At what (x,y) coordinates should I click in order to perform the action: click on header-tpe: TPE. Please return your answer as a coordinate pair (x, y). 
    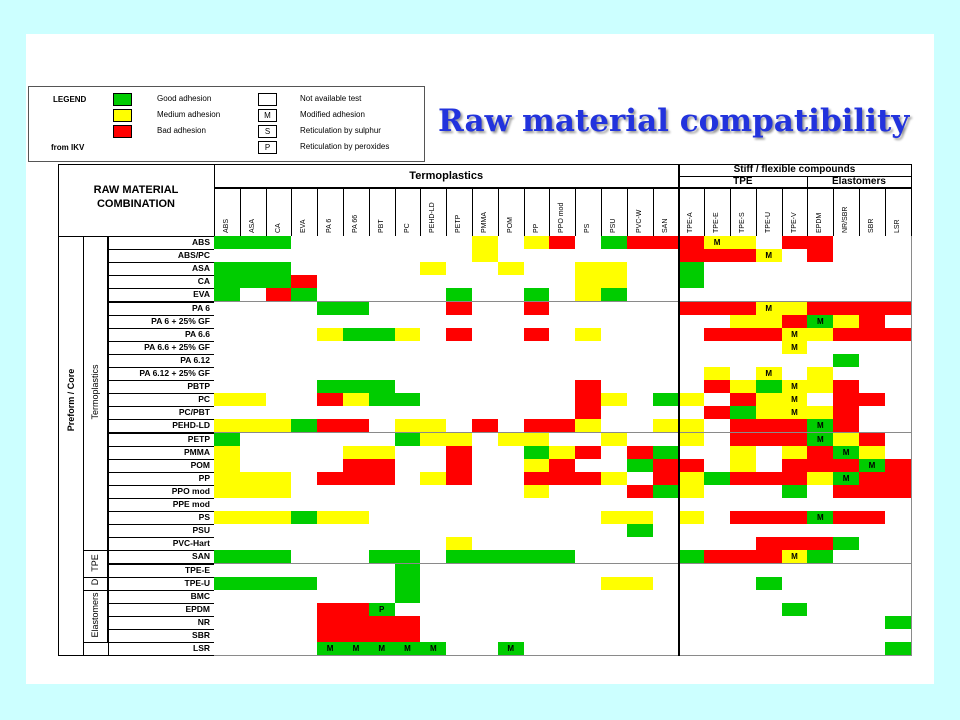
    Looking at the image, I should click on (743, 181).